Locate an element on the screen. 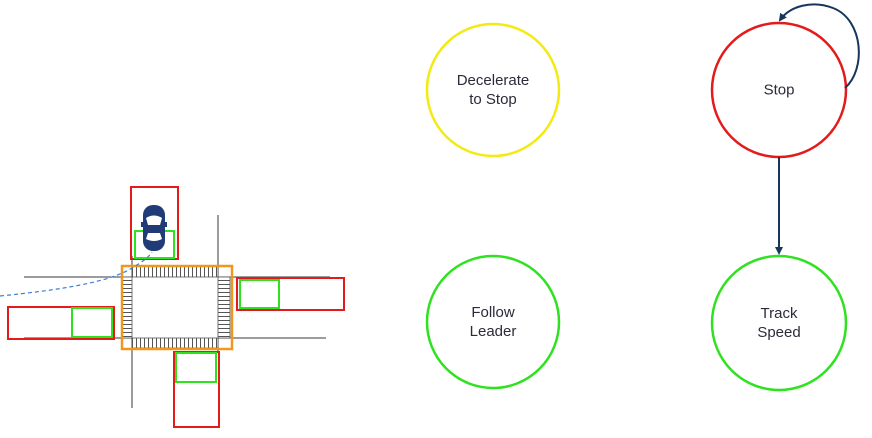 Image resolution: width=872 pixels, height=438 pixels. crosswalk-west is located at coordinates (127, 307).